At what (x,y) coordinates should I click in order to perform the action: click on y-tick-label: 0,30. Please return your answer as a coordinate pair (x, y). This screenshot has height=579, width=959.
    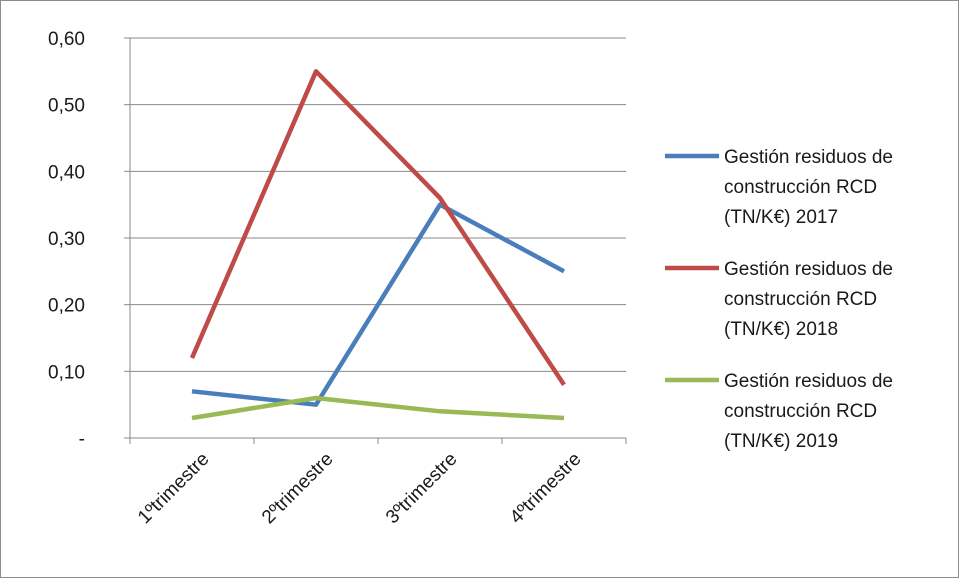
    Looking at the image, I should click on (66, 239).